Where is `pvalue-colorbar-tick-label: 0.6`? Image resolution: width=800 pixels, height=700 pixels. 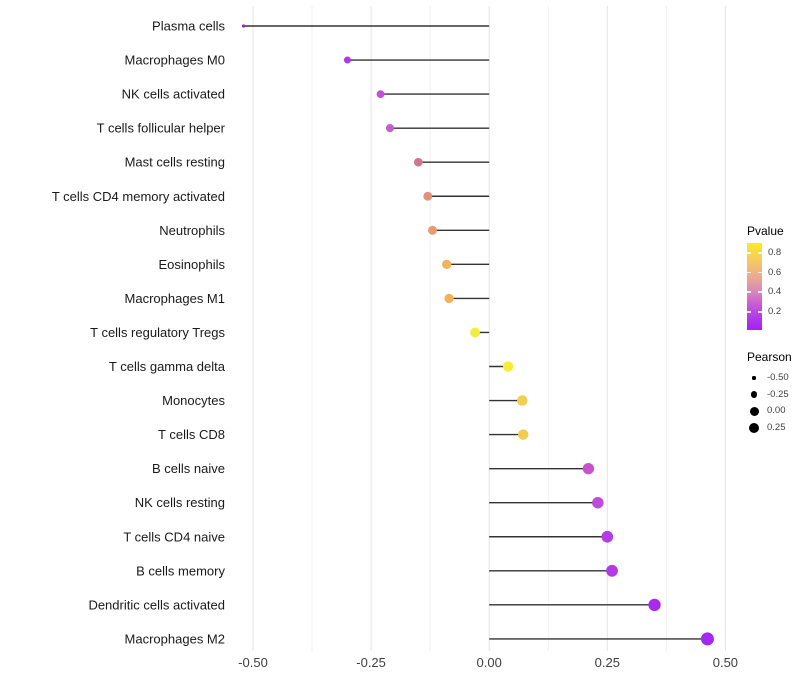 pvalue-colorbar-tick-label: 0.6 is located at coordinates (775, 272).